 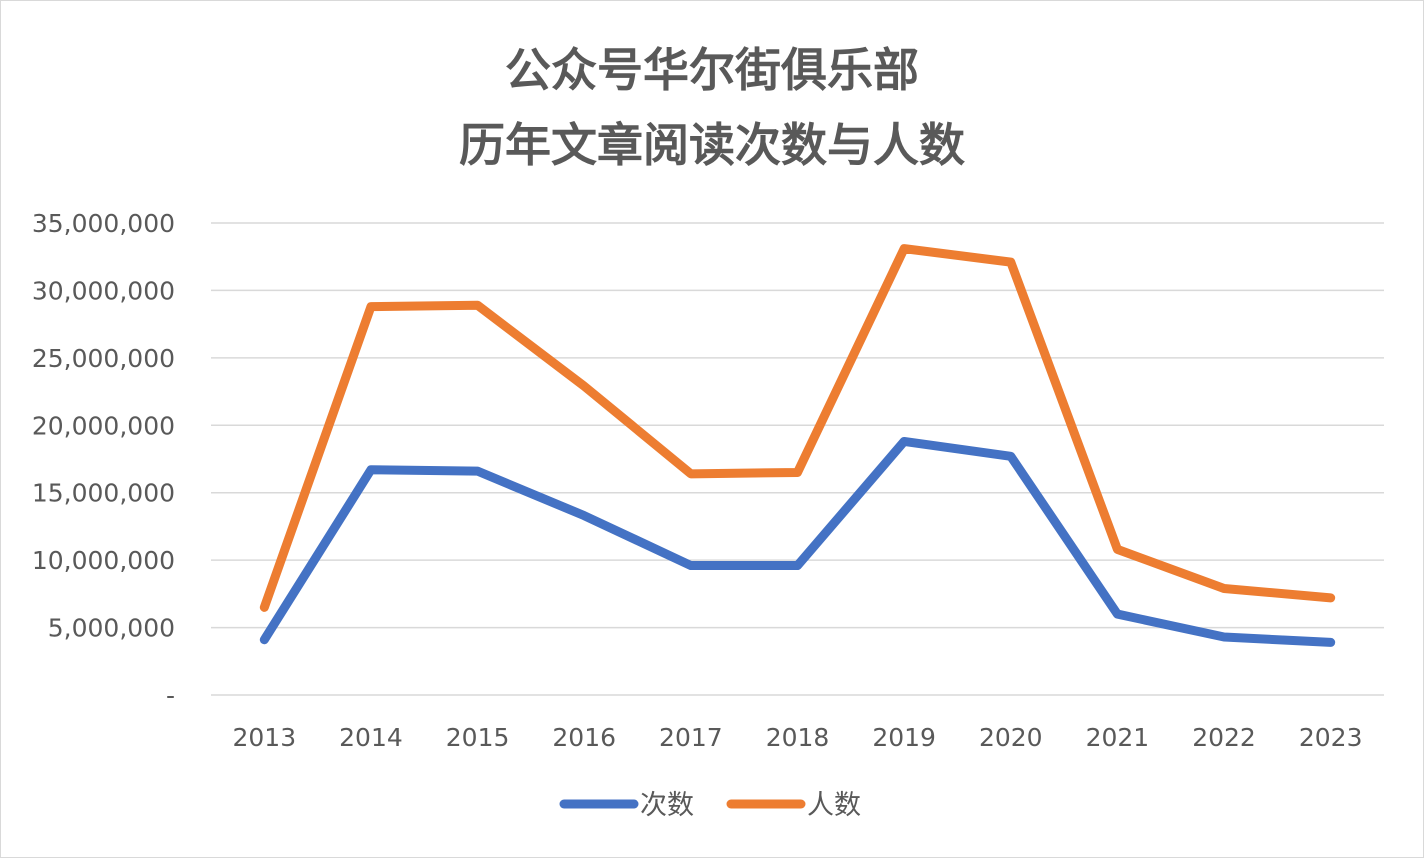 What do you see at coordinates (265, 737) in the screenshot?
I see `x-tick-label: 2013` at bounding box center [265, 737].